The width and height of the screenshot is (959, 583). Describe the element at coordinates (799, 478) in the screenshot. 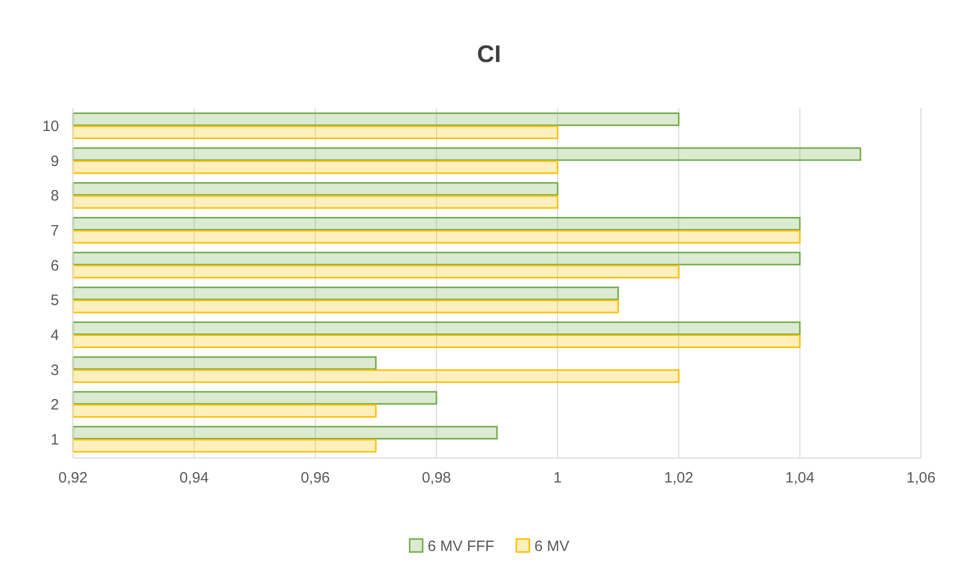

I see `x-tick-label: 1,04` at that location.